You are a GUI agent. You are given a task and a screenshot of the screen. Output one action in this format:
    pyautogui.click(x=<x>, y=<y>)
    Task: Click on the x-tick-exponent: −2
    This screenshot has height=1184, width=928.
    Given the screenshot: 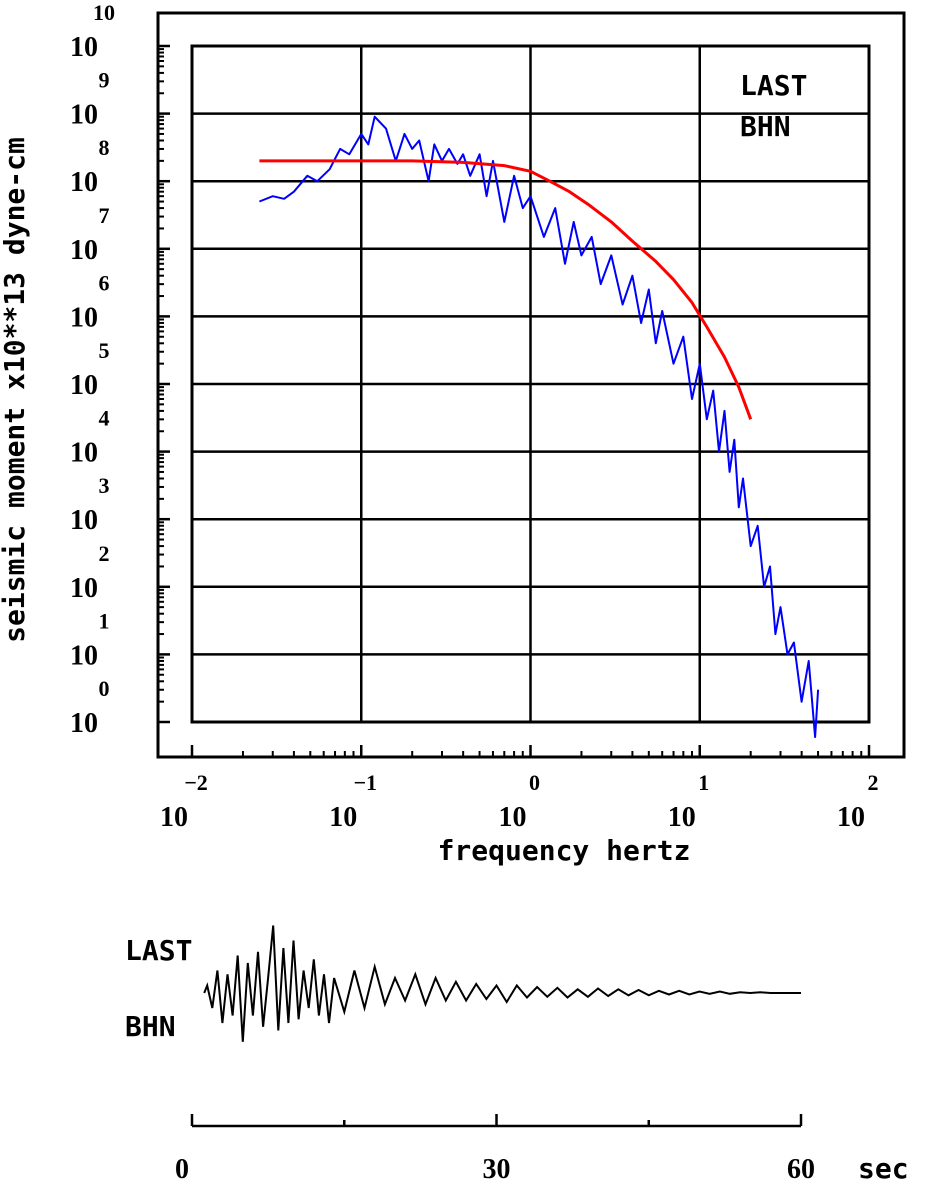 What is the action you would take?
    pyautogui.click(x=196, y=782)
    